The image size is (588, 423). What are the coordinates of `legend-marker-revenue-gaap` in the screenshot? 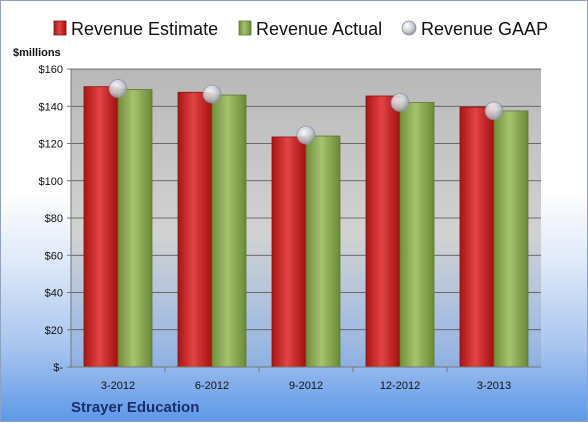 It's located at (409, 28).